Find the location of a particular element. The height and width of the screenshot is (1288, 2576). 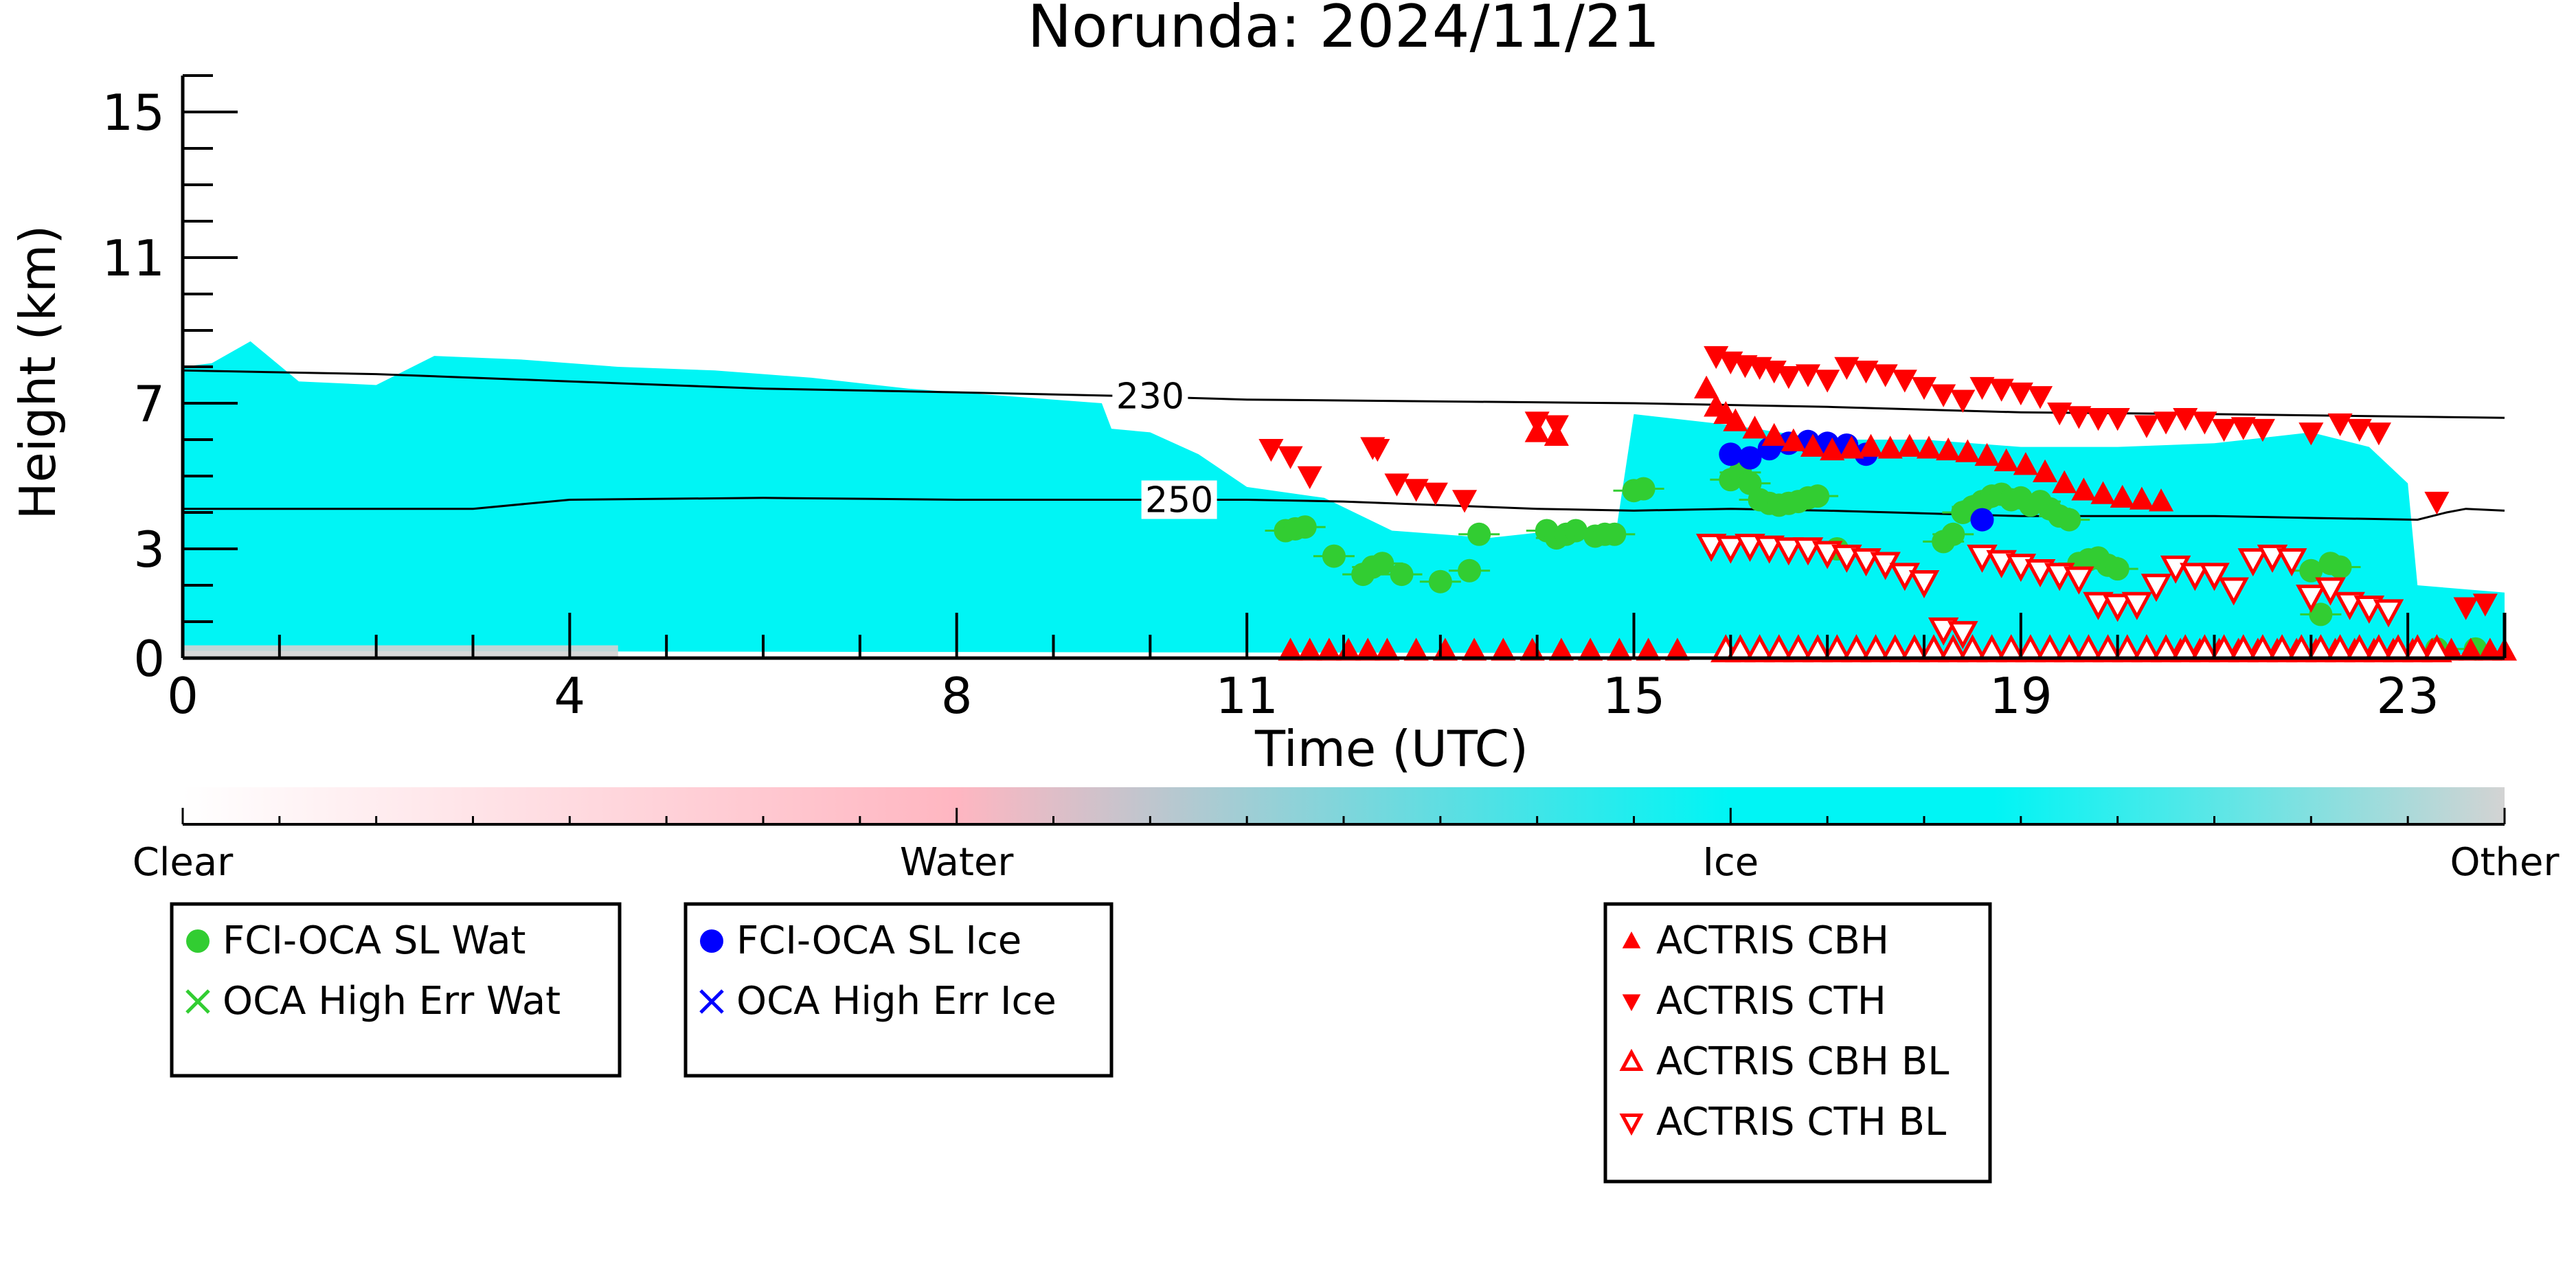

colorbar-label: Other is located at coordinates (2505, 862).